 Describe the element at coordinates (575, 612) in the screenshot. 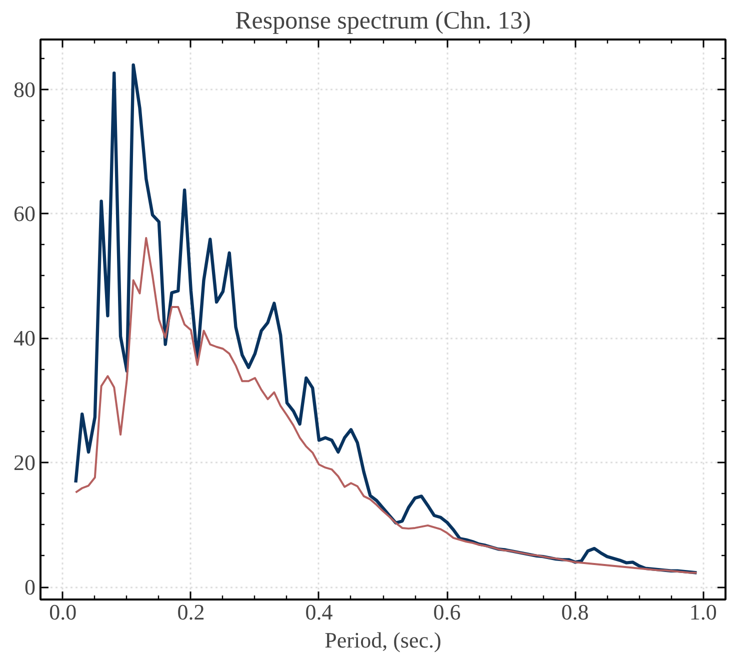

I see `x-tick-label: 0.8` at that location.